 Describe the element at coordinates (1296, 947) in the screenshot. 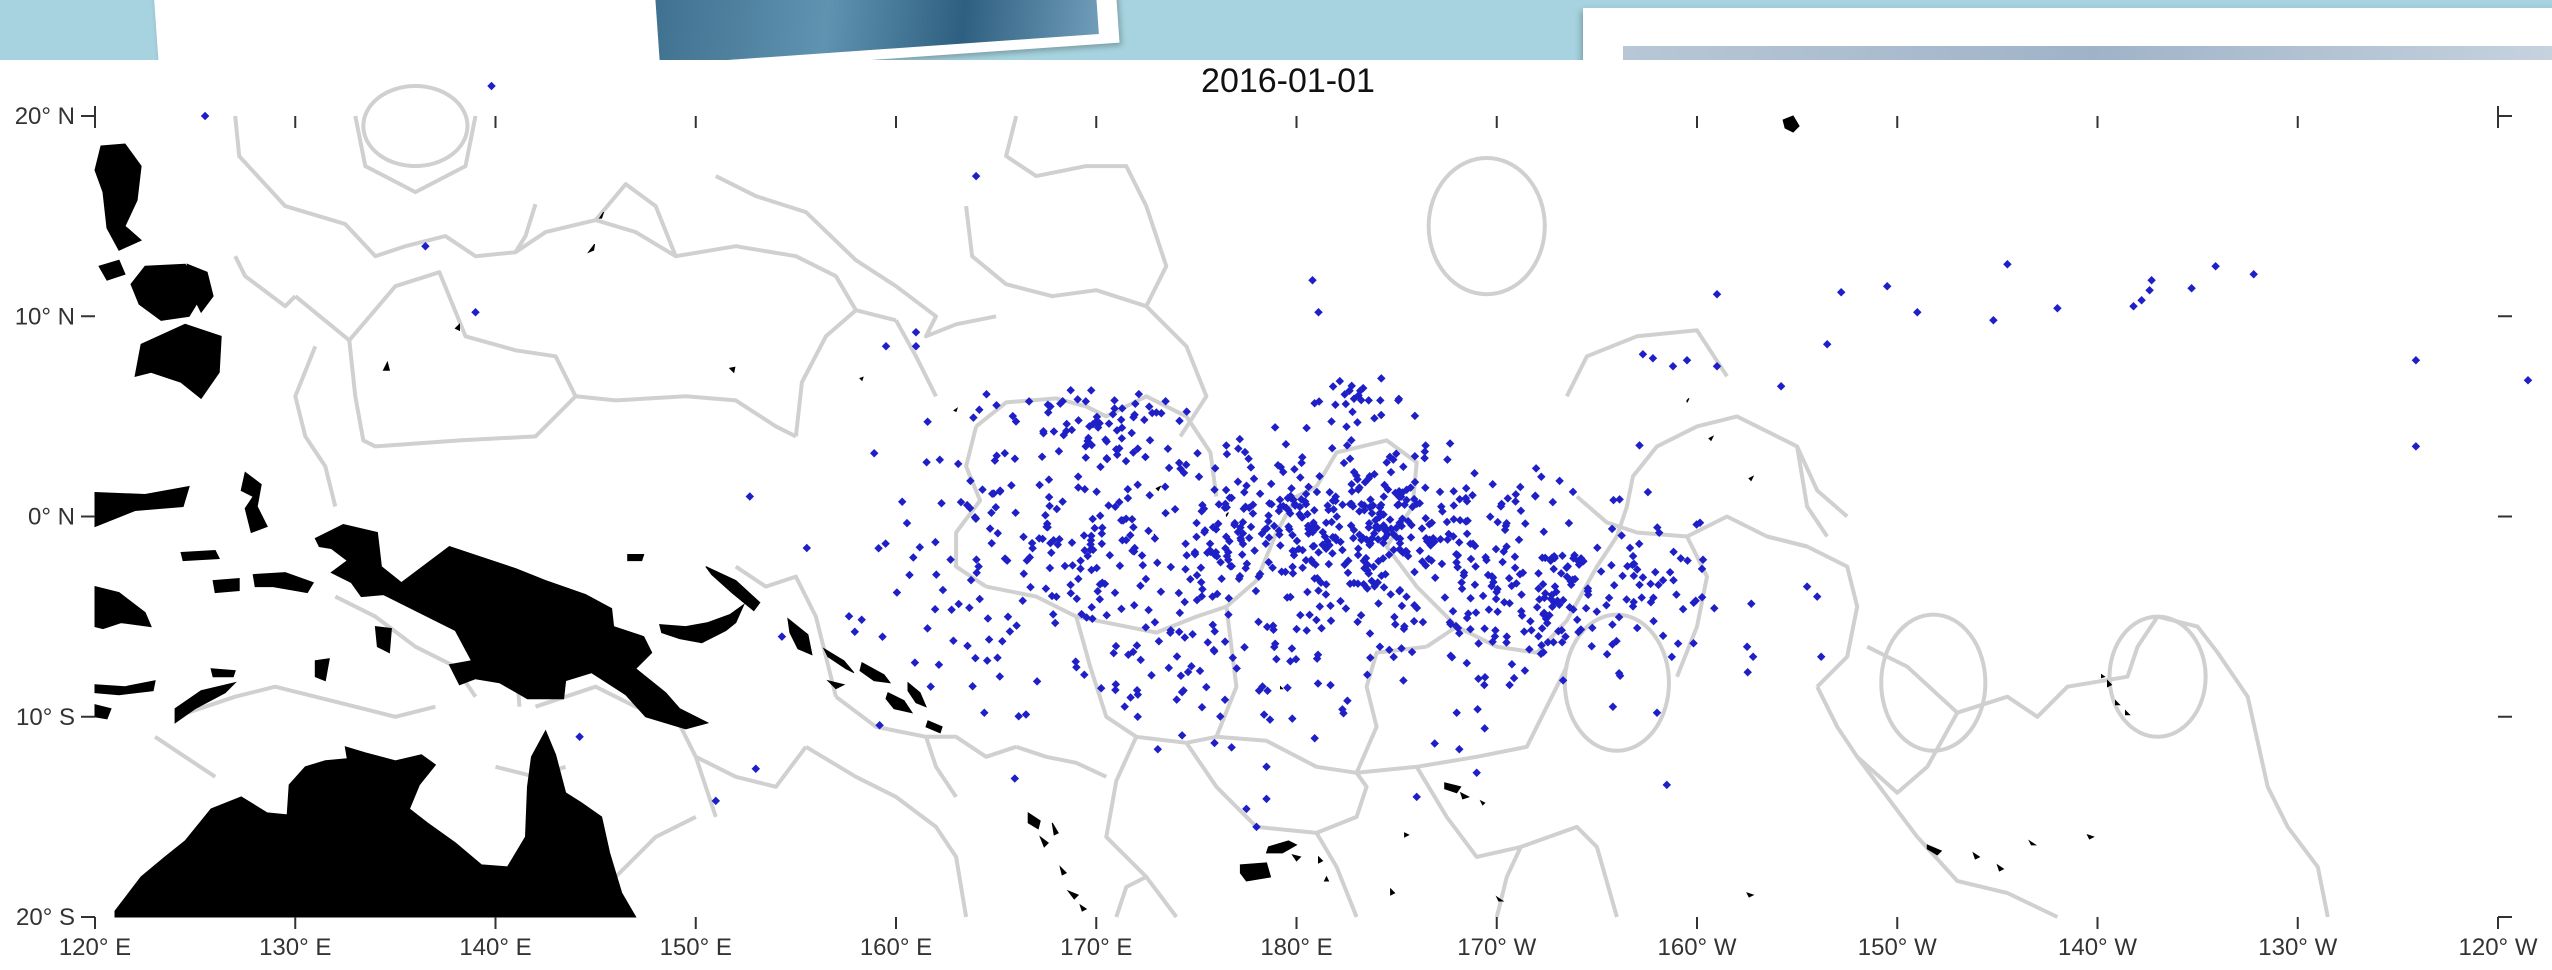

I see `x-tick-label: 180° E` at that location.